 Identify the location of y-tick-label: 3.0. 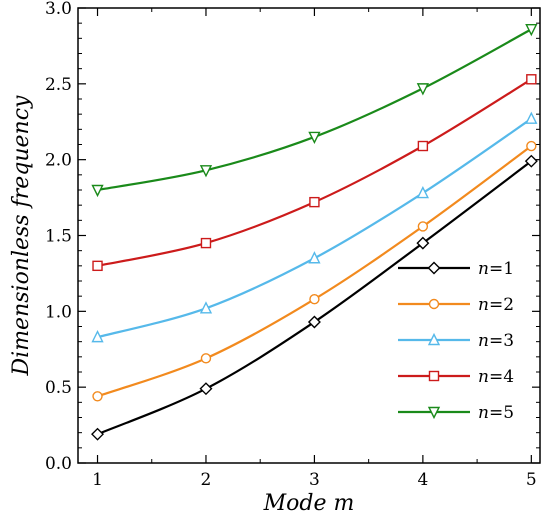
(58, 9).